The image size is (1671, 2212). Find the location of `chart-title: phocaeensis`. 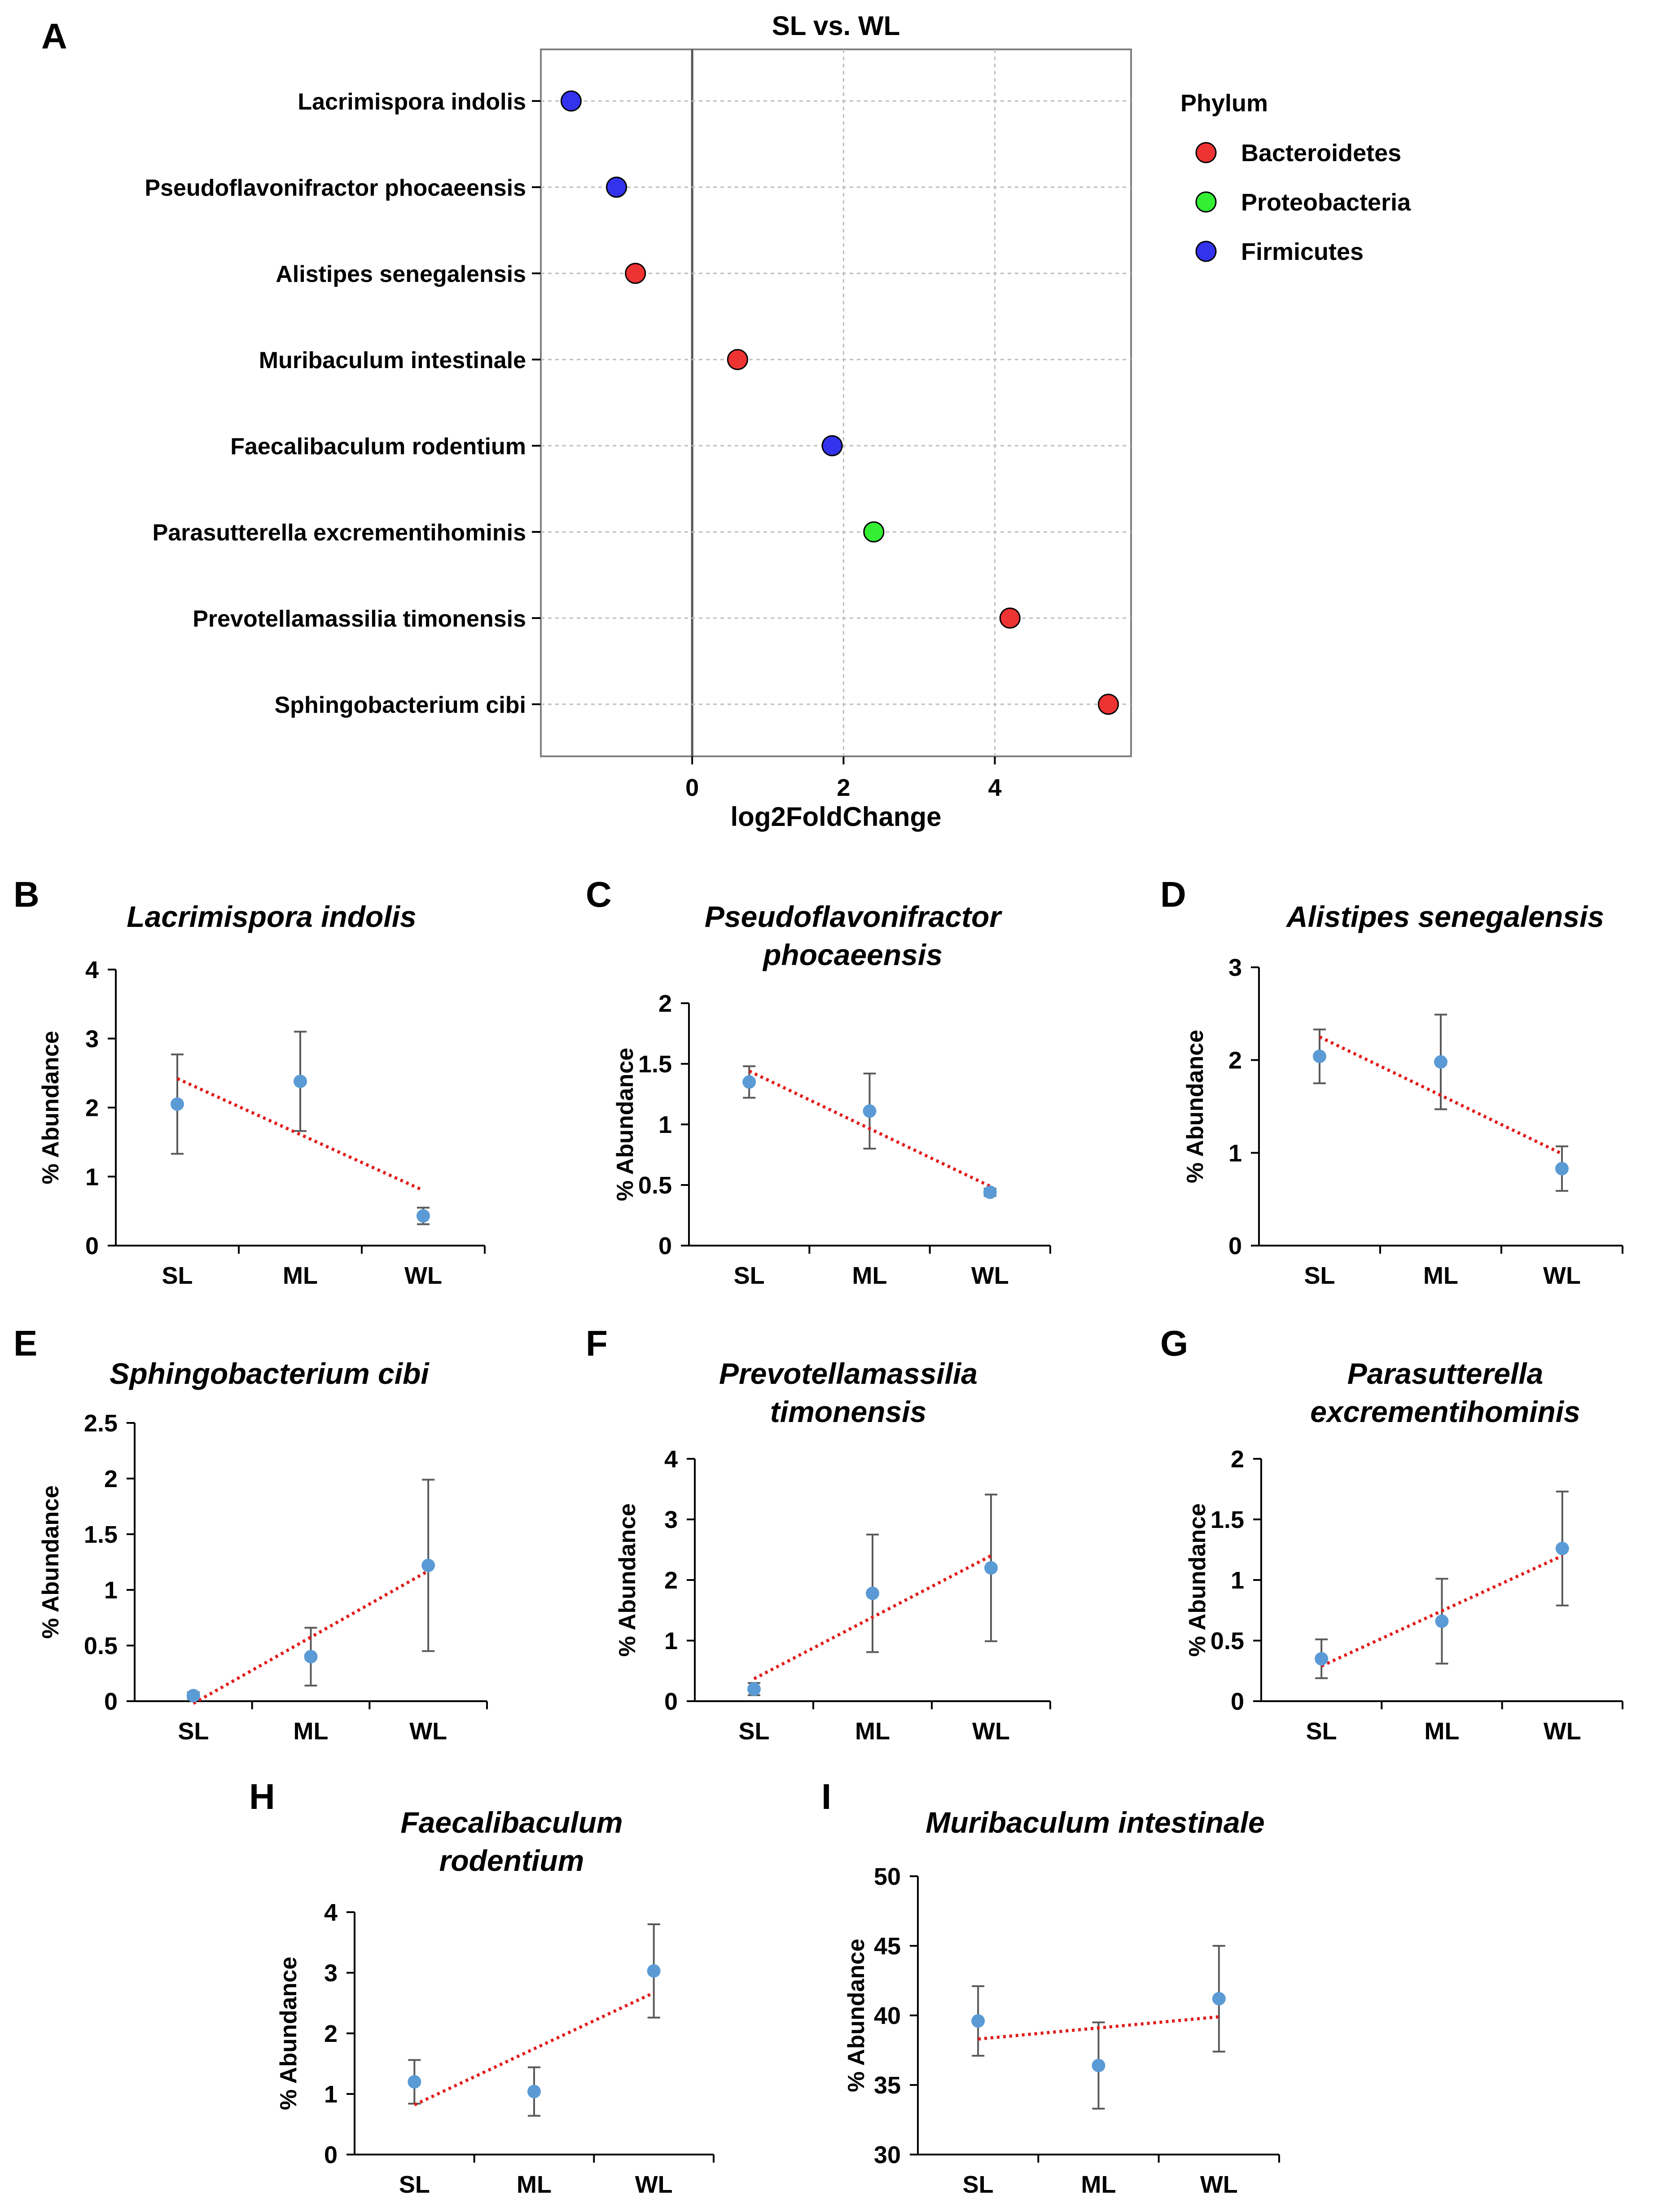

chart-title: phocaeensis is located at coordinates (852, 954).